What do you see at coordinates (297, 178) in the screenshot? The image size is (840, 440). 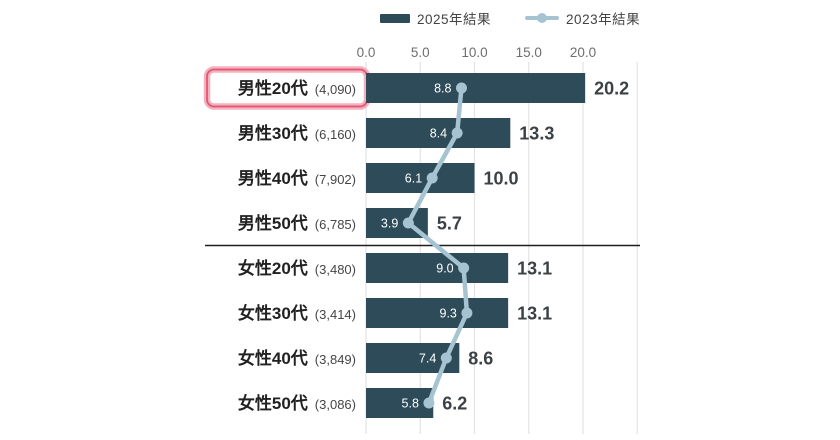 I see `category-label: 男性40代 (7,902)` at bounding box center [297, 178].